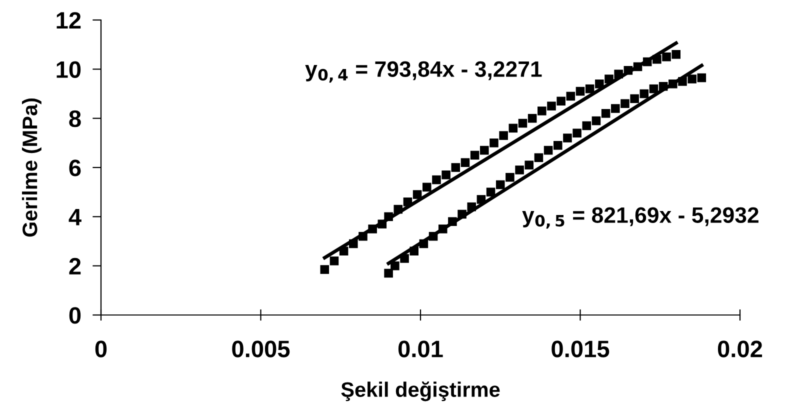 This screenshot has width=793, height=416. Describe the element at coordinates (261, 349) in the screenshot. I see `x-tick-label: 0.005` at that location.